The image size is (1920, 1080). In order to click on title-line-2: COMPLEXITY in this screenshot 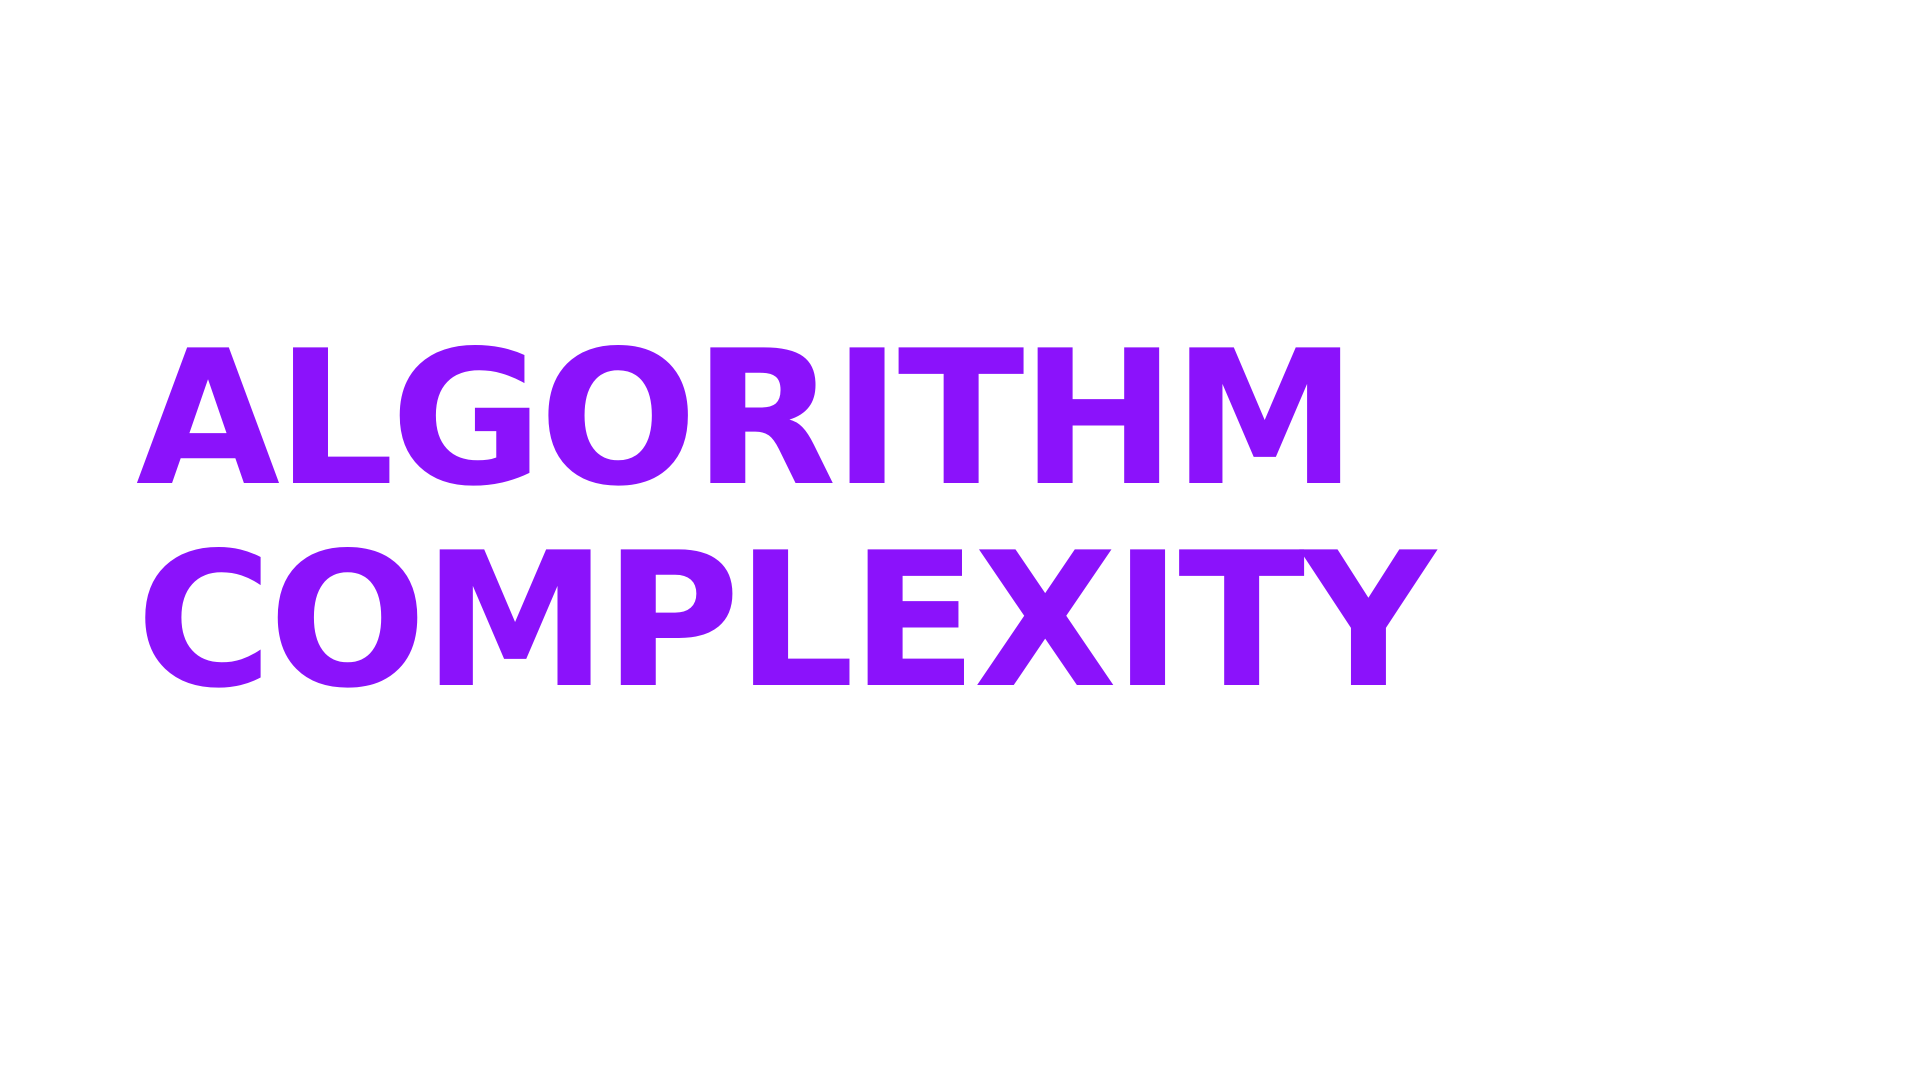, I will do `click(786, 620)`.